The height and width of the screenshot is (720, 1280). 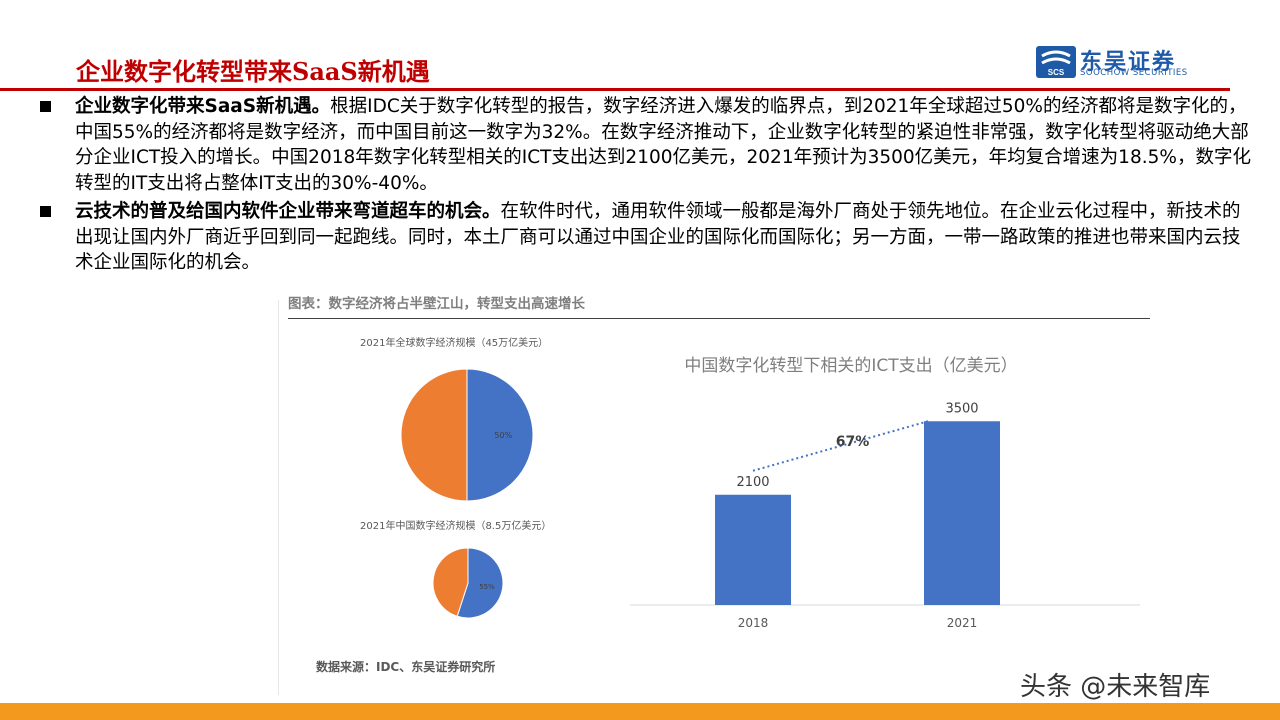 I want to click on figure-title: 图表：数字经济将占半壁江山，转型支出高速增长, so click(x=436, y=304).